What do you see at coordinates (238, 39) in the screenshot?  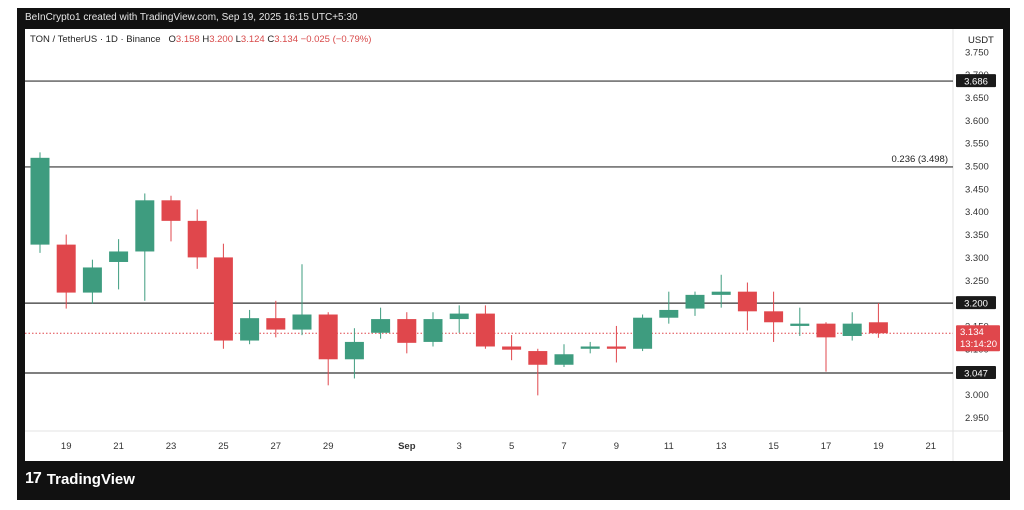 I see `low-label: L` at bounding box center [238, 39].